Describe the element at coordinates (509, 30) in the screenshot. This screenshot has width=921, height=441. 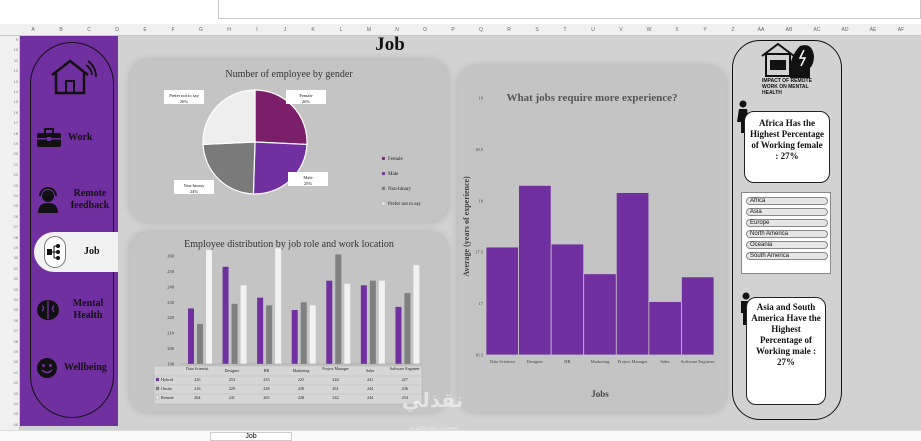
I see `column-header-cell: R` at that location.